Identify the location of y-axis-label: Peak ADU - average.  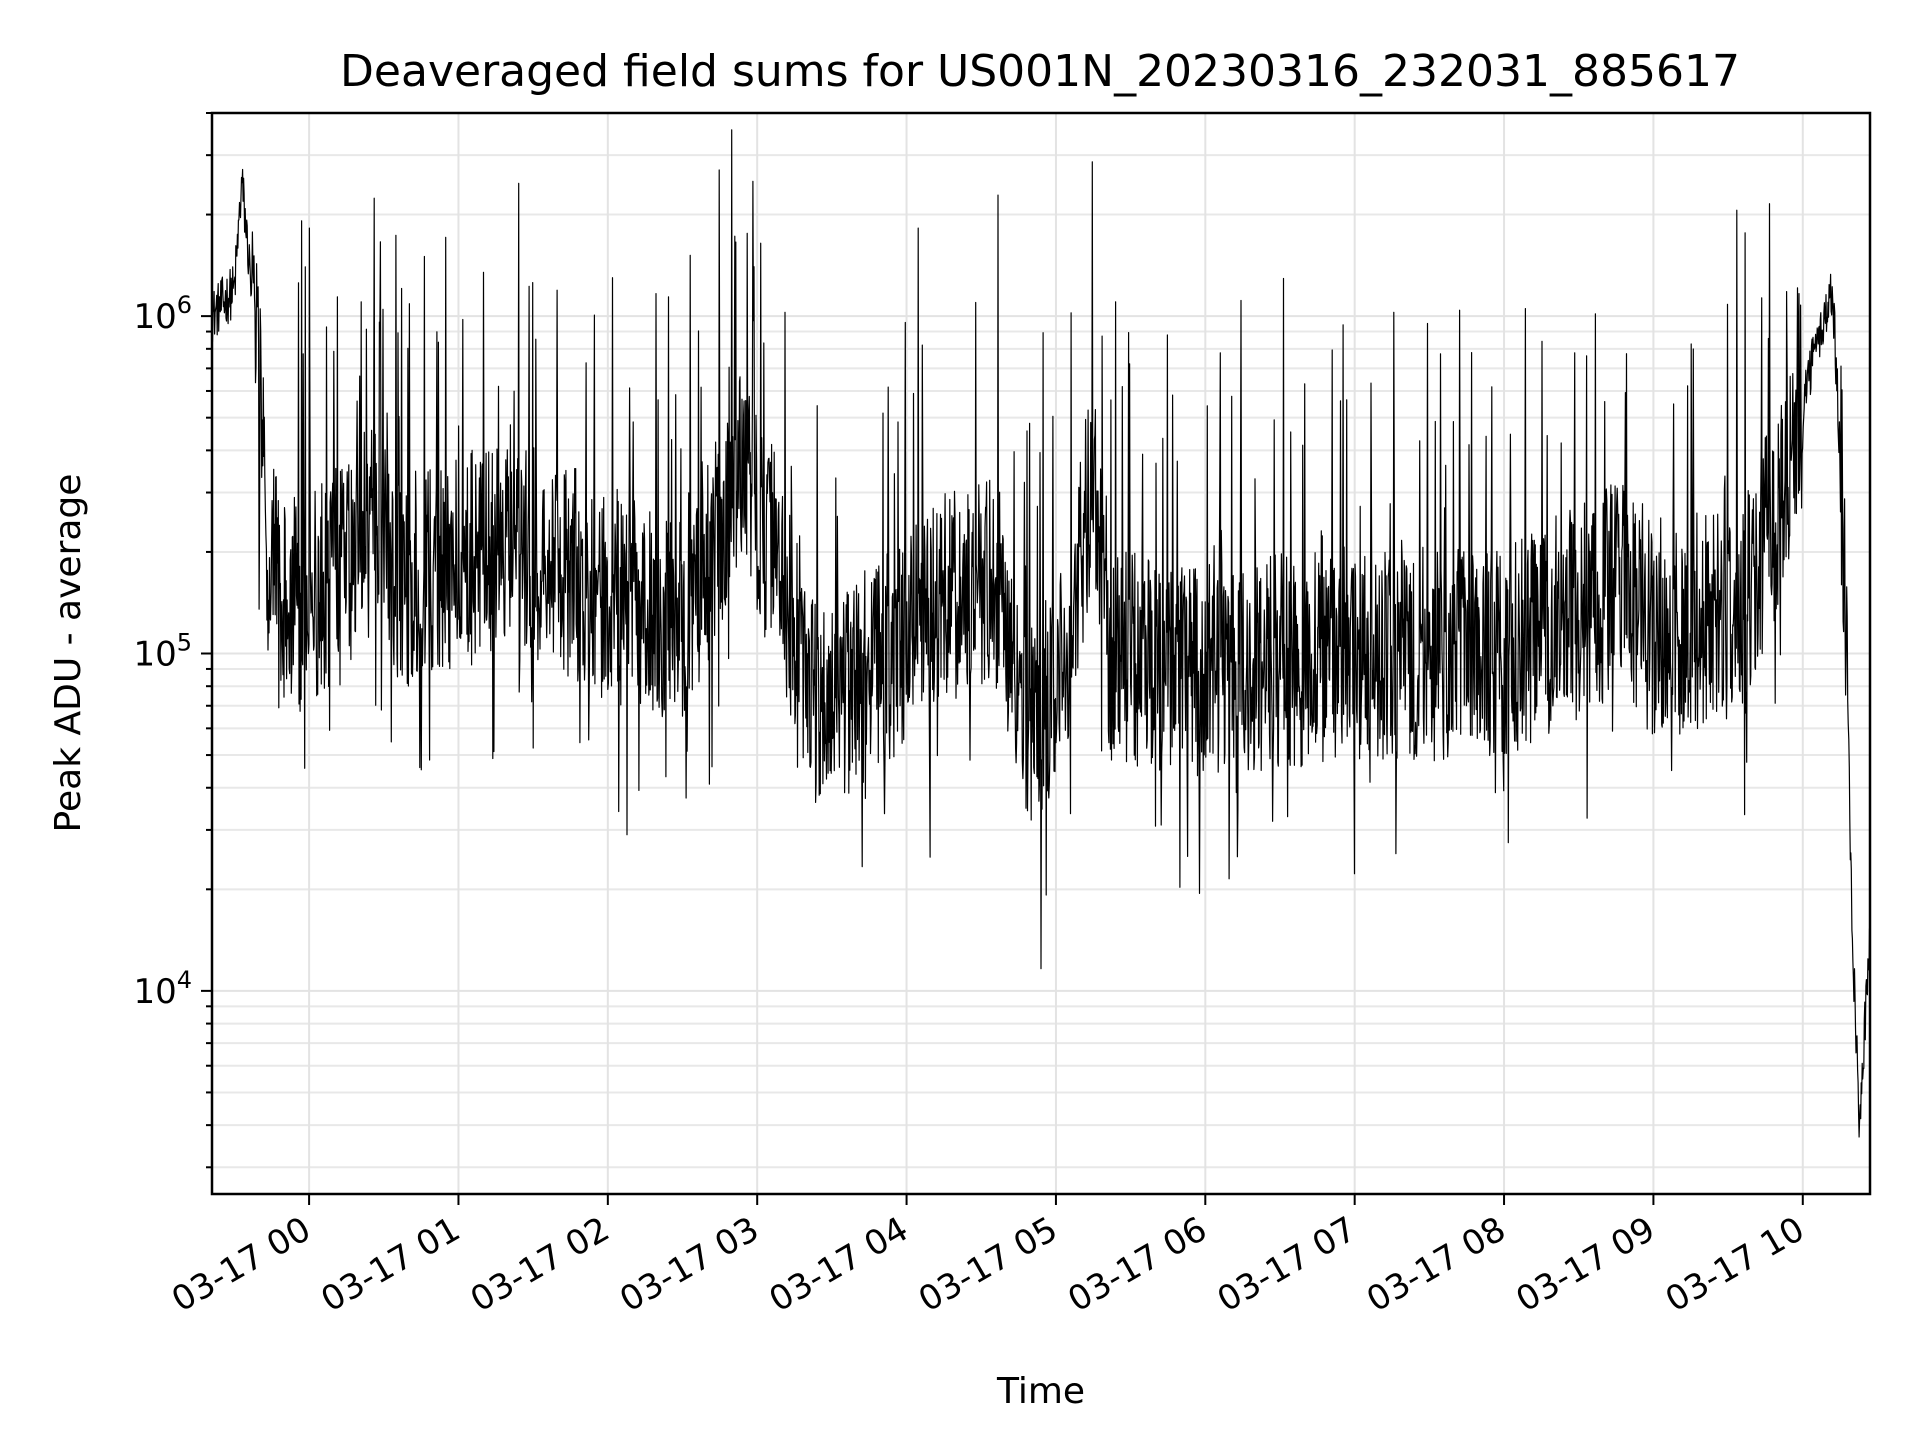
(68, 653).